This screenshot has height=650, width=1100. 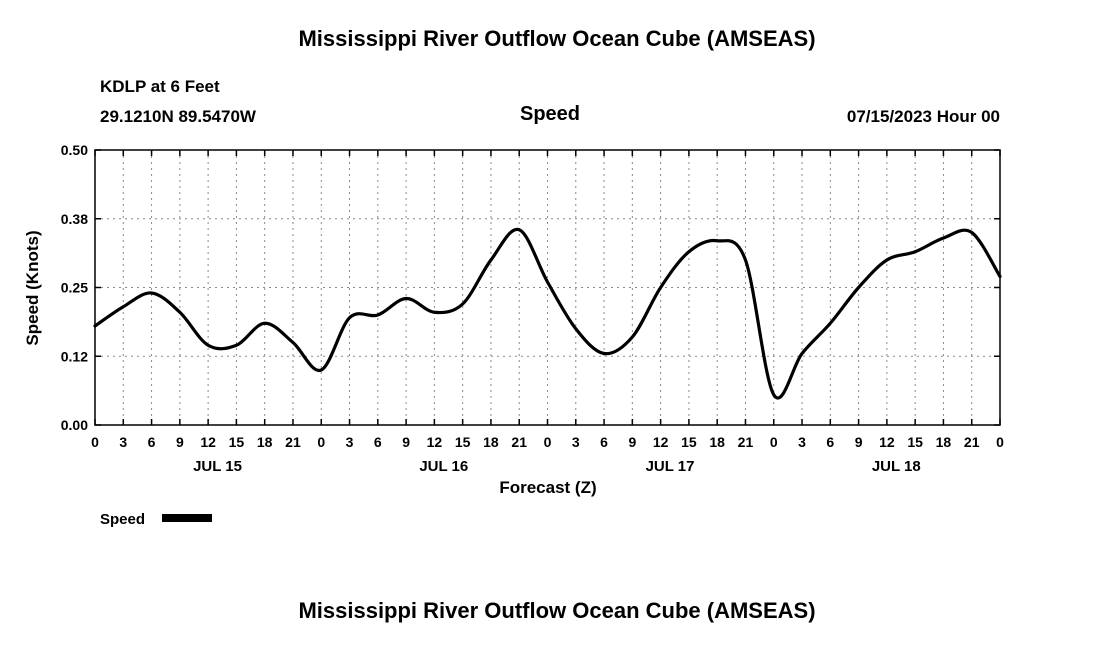 What do you see at coordinates (32, 287) in the screenshot?
I see `y-axis-label: Speed (Knots)` at bounding box center [32, 287].